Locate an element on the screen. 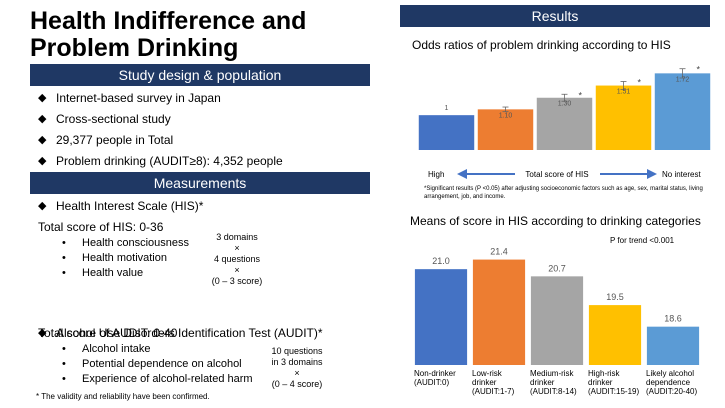 This screenshot has width=725, height=408. poster-title: Health Indifference and Problem Drinking is located at coordinates (168, 34).